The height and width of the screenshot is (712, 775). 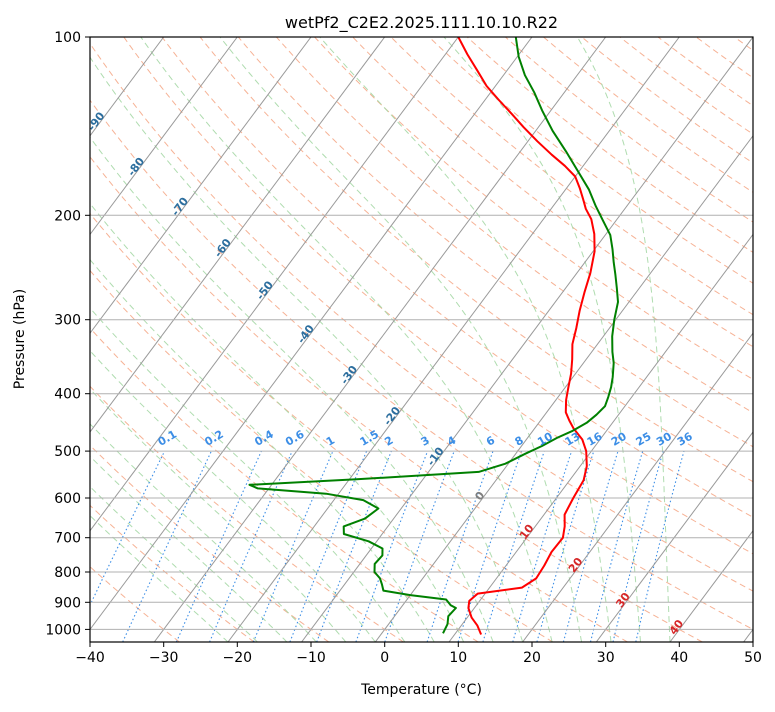 What do you see at coordinates (90, 658) in the screenshot?
I see `x-tick-label: −40` at bounding box center [90, 658].